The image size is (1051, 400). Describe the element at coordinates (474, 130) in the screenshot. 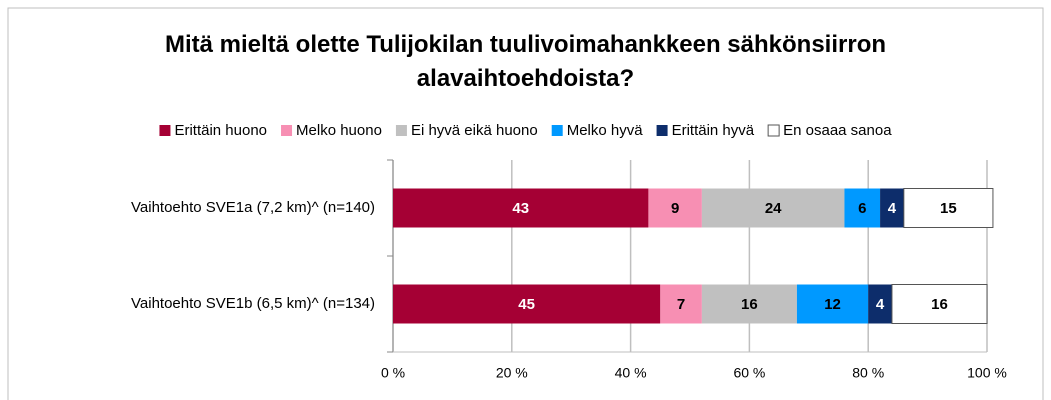

I see `legend-label: Ei hyvä eikä huono` at that location.